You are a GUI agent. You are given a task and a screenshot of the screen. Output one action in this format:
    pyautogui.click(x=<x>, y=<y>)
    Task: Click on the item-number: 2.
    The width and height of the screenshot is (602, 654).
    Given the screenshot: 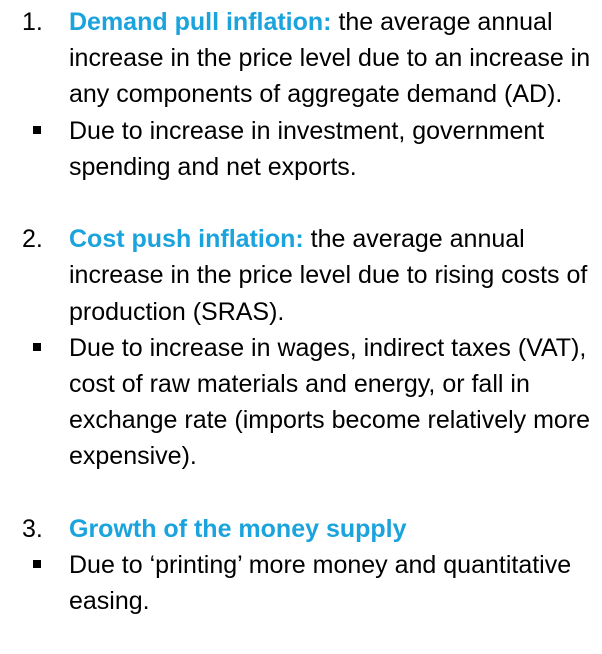 What is the action you would take?
    pyautogui.click(x=32, y=239)
    